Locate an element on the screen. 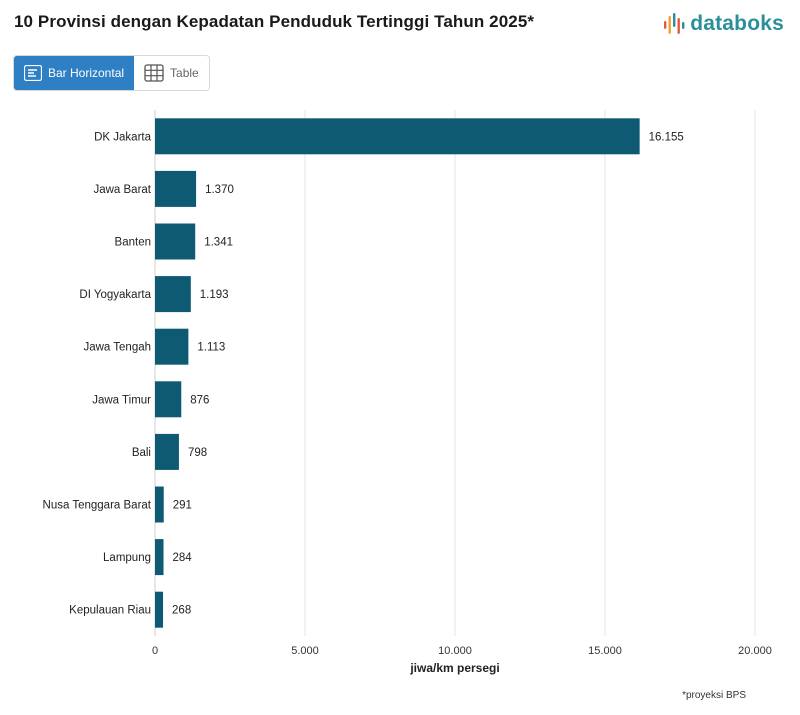  table-label: Table is located at coordinates (184, 73).